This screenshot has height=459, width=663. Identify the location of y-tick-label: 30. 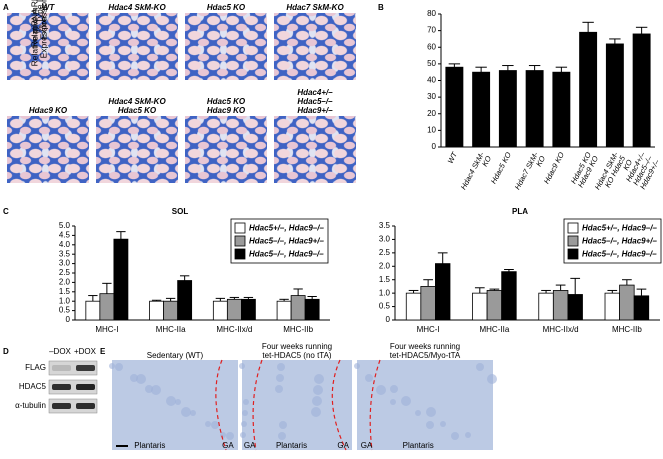
(431, 96).